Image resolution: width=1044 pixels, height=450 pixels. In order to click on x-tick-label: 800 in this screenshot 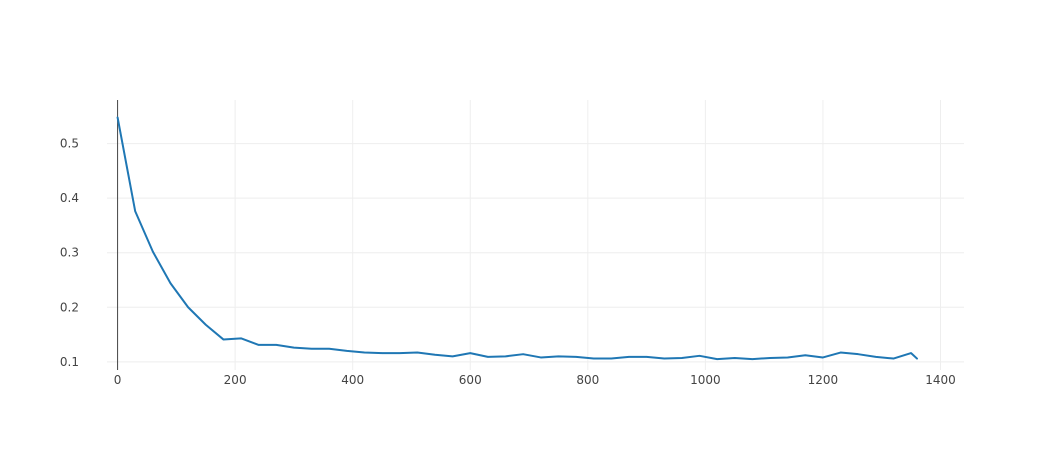, I will do `click(587, 380)`.